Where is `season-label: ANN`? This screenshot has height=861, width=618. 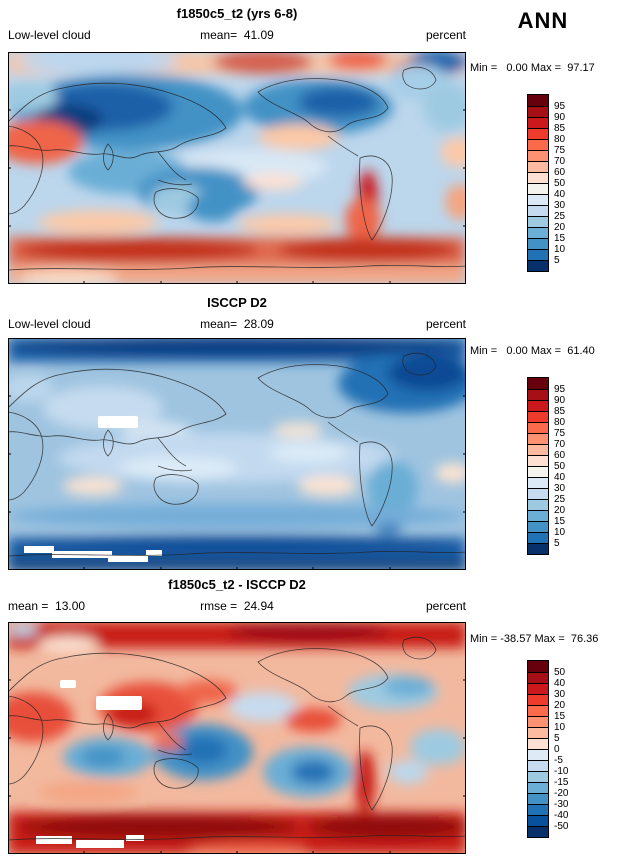
season-label: ANN is located at coordinates (543, 20).